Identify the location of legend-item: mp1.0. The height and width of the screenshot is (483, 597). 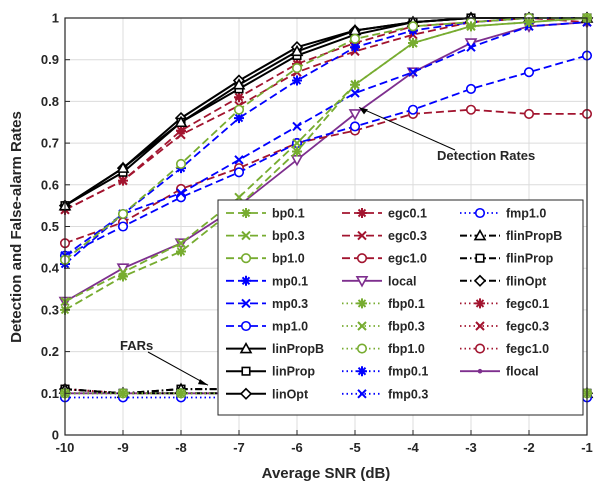
(267, 327).